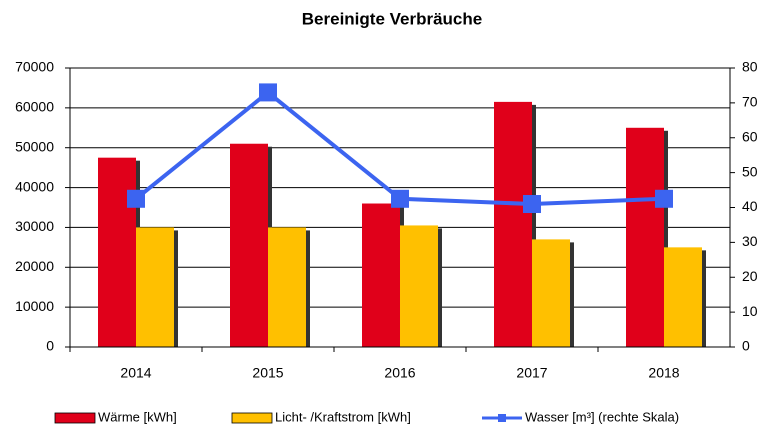 The height and width of the screenshot is (428, 784). What do you see at coordinates (34, 67) in the screenshot?
I see `y-tick-label: 70000` at bounding box center [34, 67].